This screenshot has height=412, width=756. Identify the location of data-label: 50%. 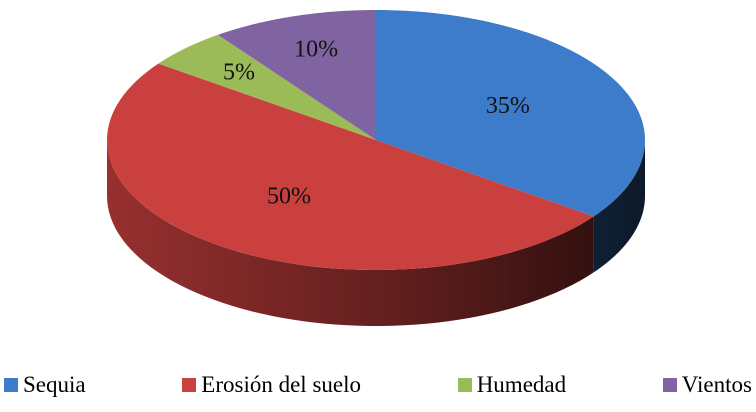
(289, 196).